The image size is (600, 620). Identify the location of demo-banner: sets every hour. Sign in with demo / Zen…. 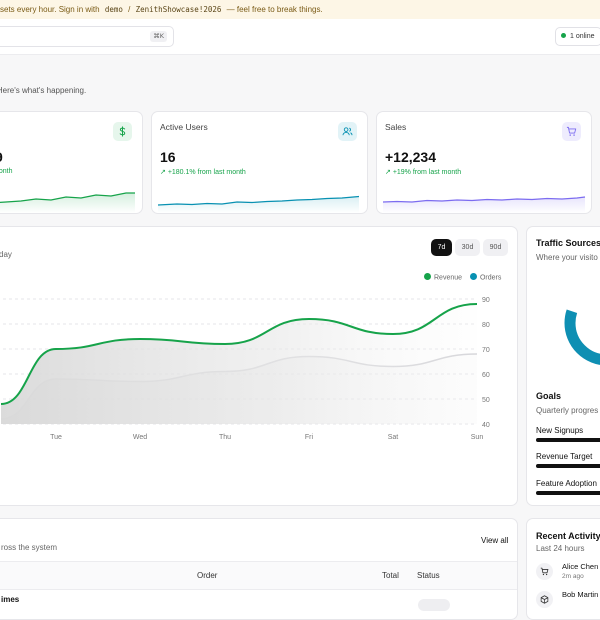
(300, 10).